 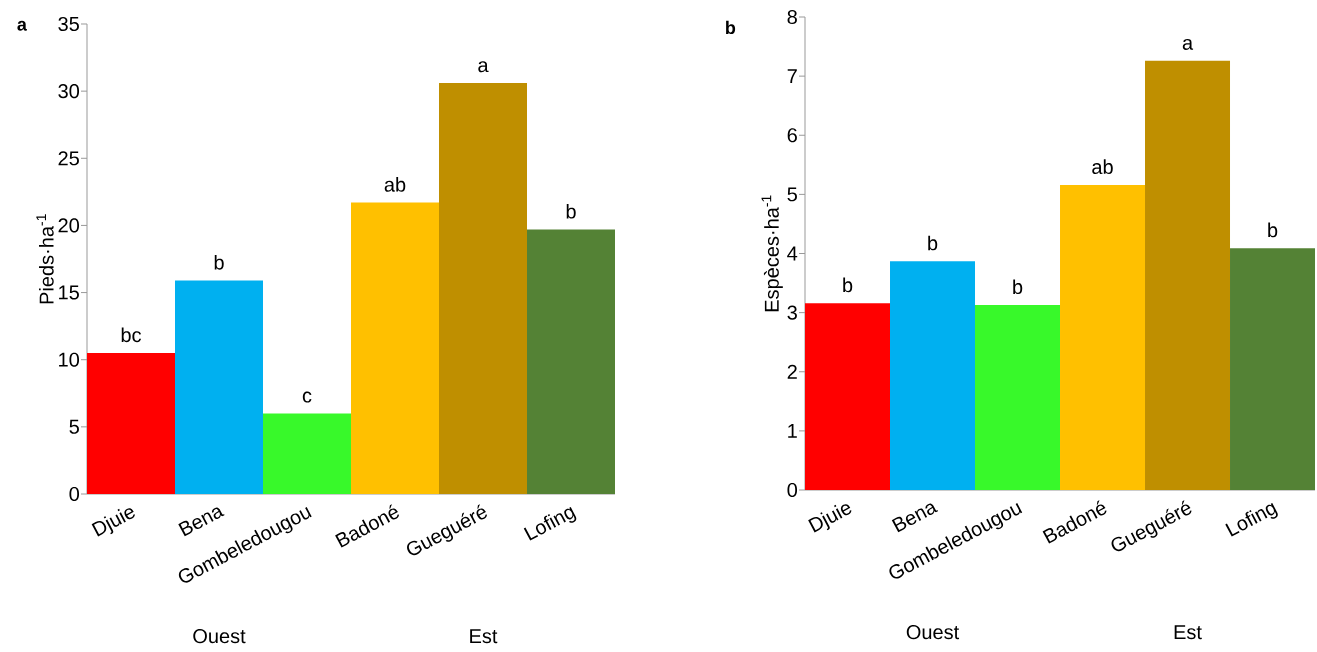 I want to click on y-tick-label: 1, so click(x=792, y=430).